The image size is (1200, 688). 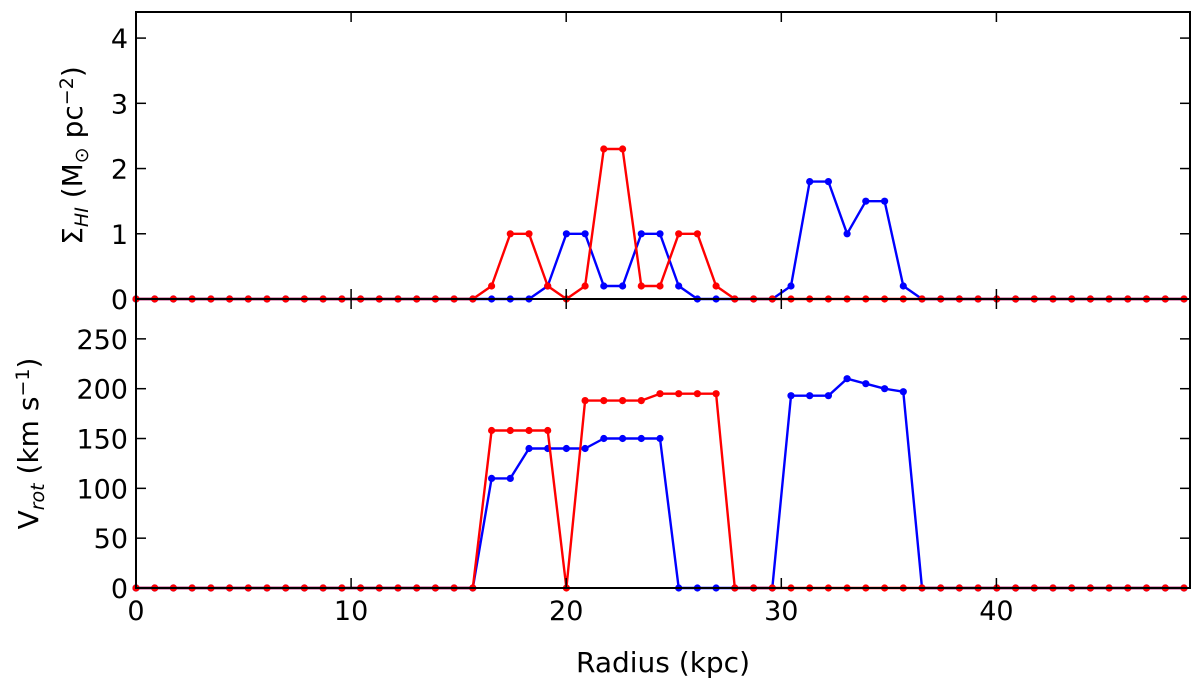 I want to click on bottom-ytick-label-1: 50, so click(x=111, y=539).